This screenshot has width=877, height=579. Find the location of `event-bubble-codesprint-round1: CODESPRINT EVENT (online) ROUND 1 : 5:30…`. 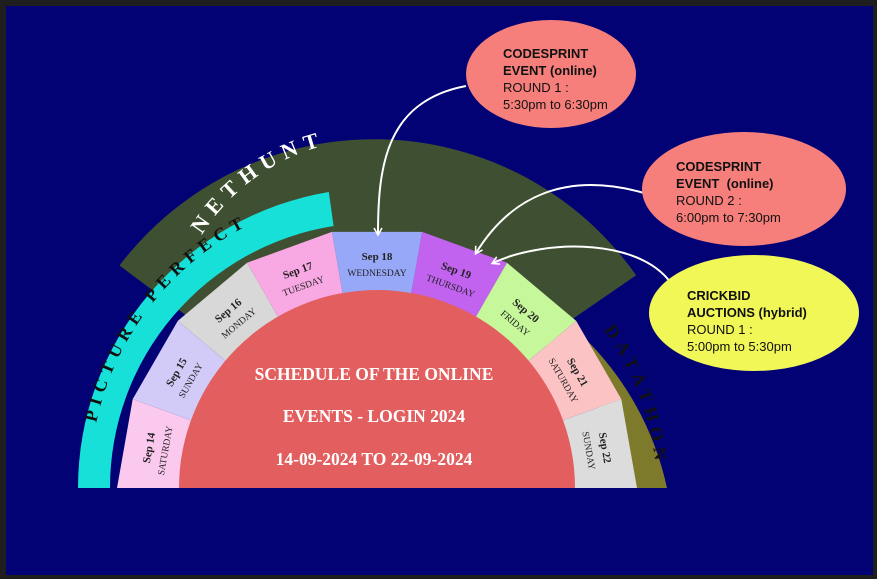

event-bubble-codesprint-round1: CODESPRINT EVENT (online) ROUND 1 : 5:30… is located at coordinates (551, 74).